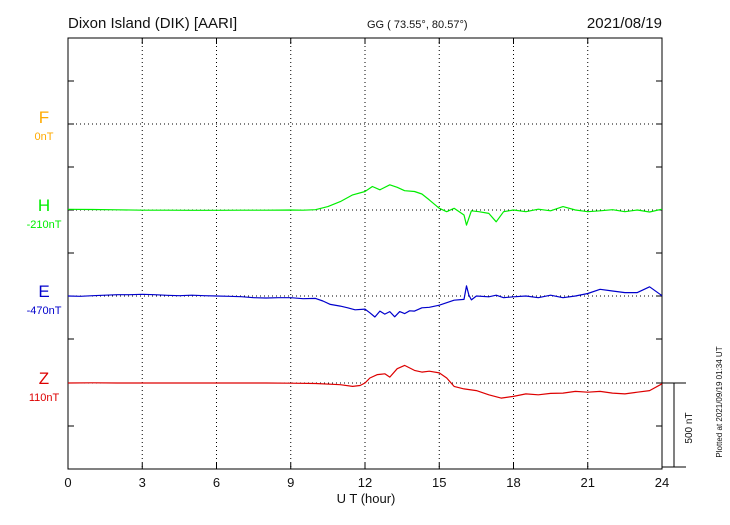 This screenshot has width=730, height=525. I want to click on x-tick-label-3: 3, so click(142, 482).